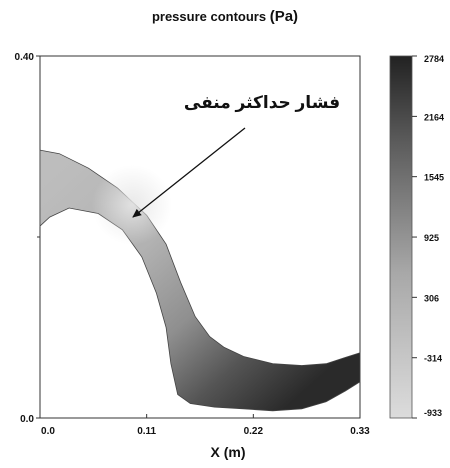 The height and width of the screenshot is (468, 450). I want to click on colorbar-tick-label: 306, so click(431, 298).